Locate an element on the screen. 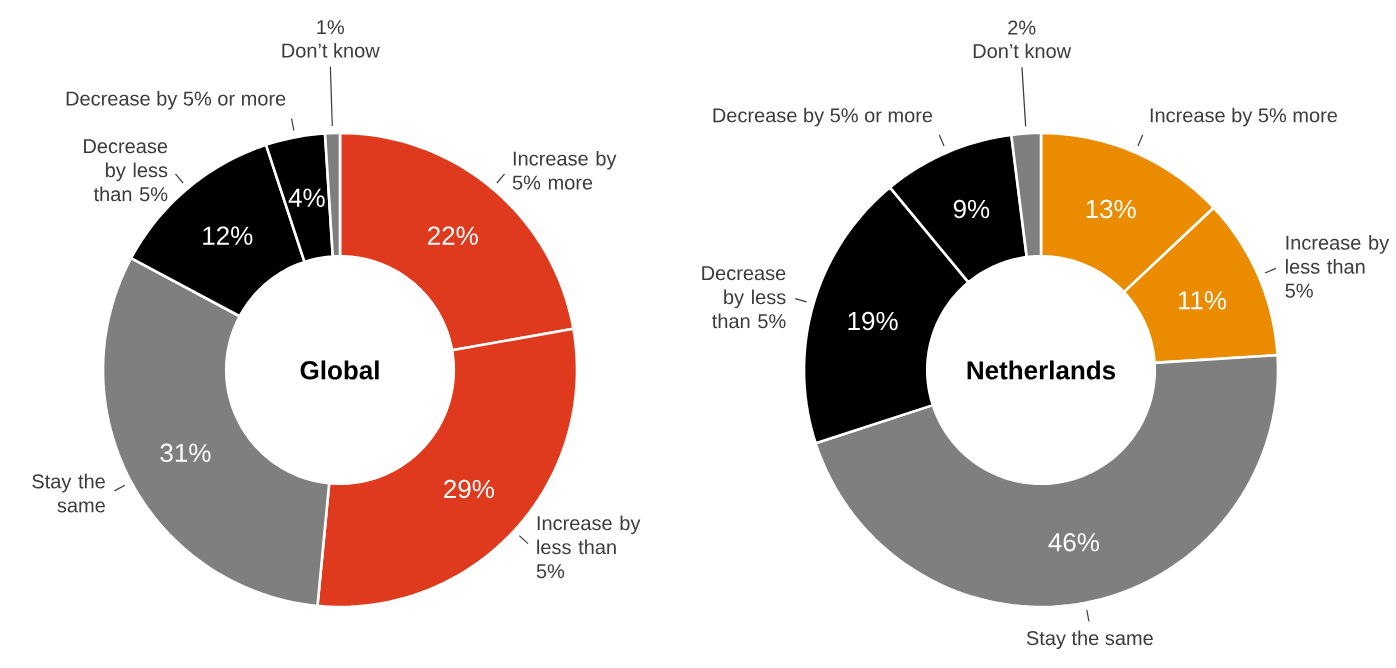 This screenshot has height=668, width=1396. text: Global is located at coordinates (339, 370).